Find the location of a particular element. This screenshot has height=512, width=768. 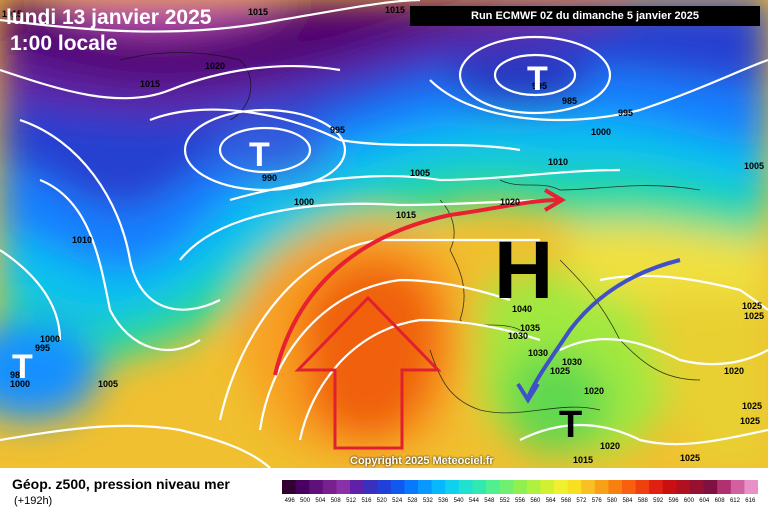

colorbar-label: 556 is located at coordinates (520, 501).